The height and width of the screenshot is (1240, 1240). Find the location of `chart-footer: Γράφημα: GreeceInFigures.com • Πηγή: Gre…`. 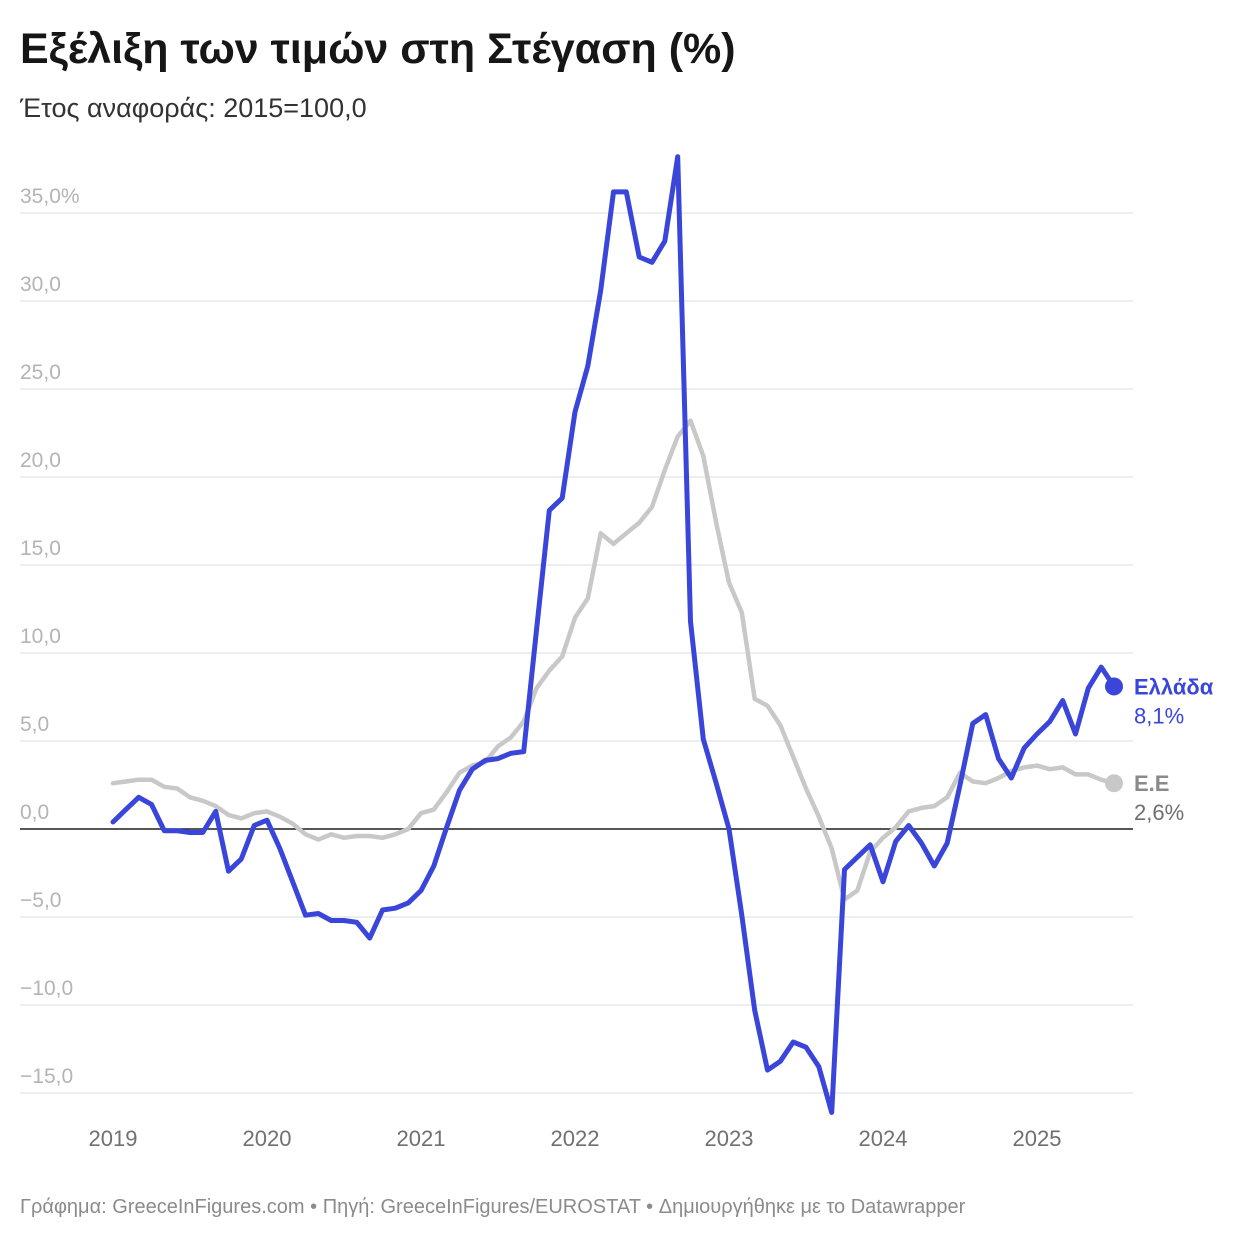

chart-footer: Γράφημα: GreeceInFigures.com • Πηγή: Gre… is located at coordinates (492, 1207).